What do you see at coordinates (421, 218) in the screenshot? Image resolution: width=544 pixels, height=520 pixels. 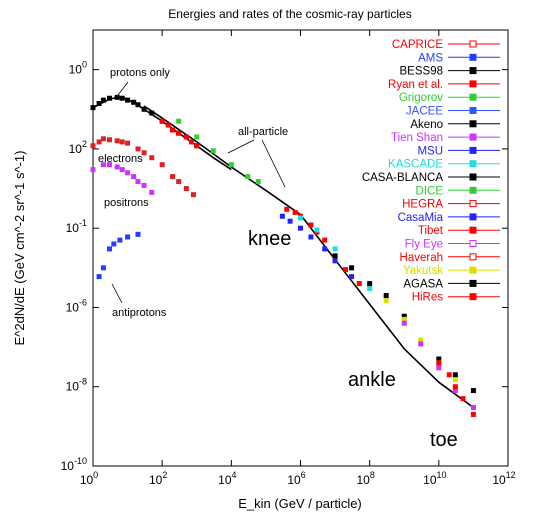 I see `legend-label-13: CasaMia` at bounding box center [421, 218].